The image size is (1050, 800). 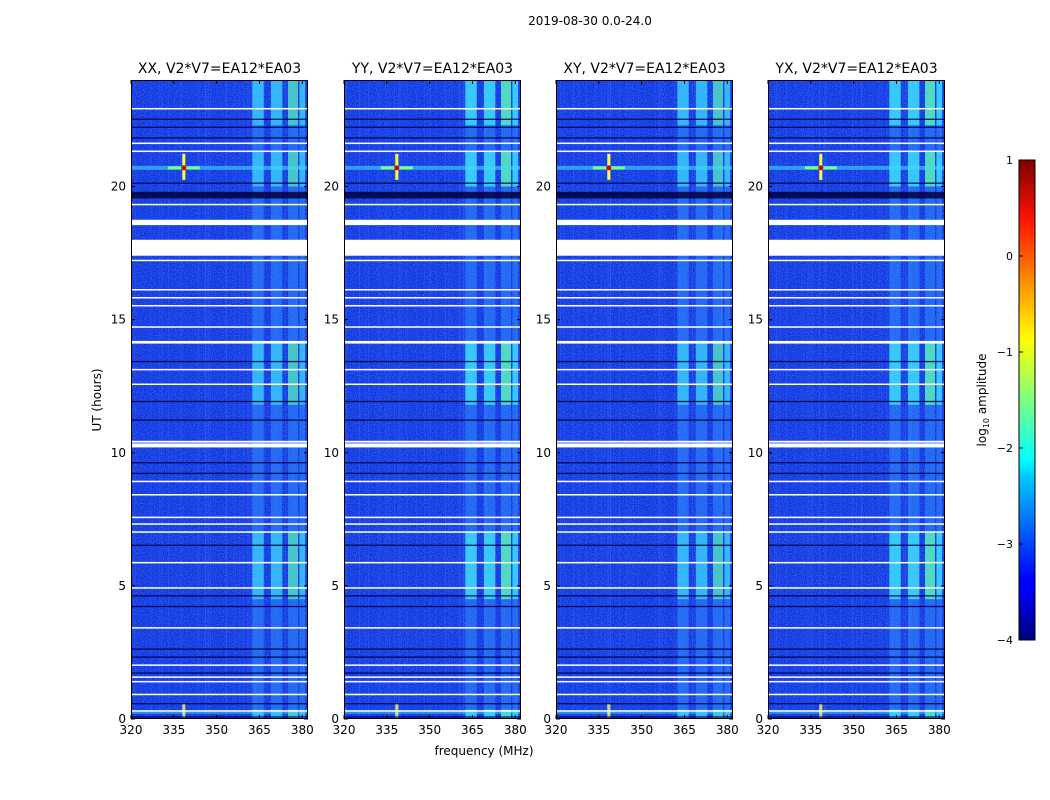 I want to click on colorbar-tick-label: −1, so click(x=1005, y=352).